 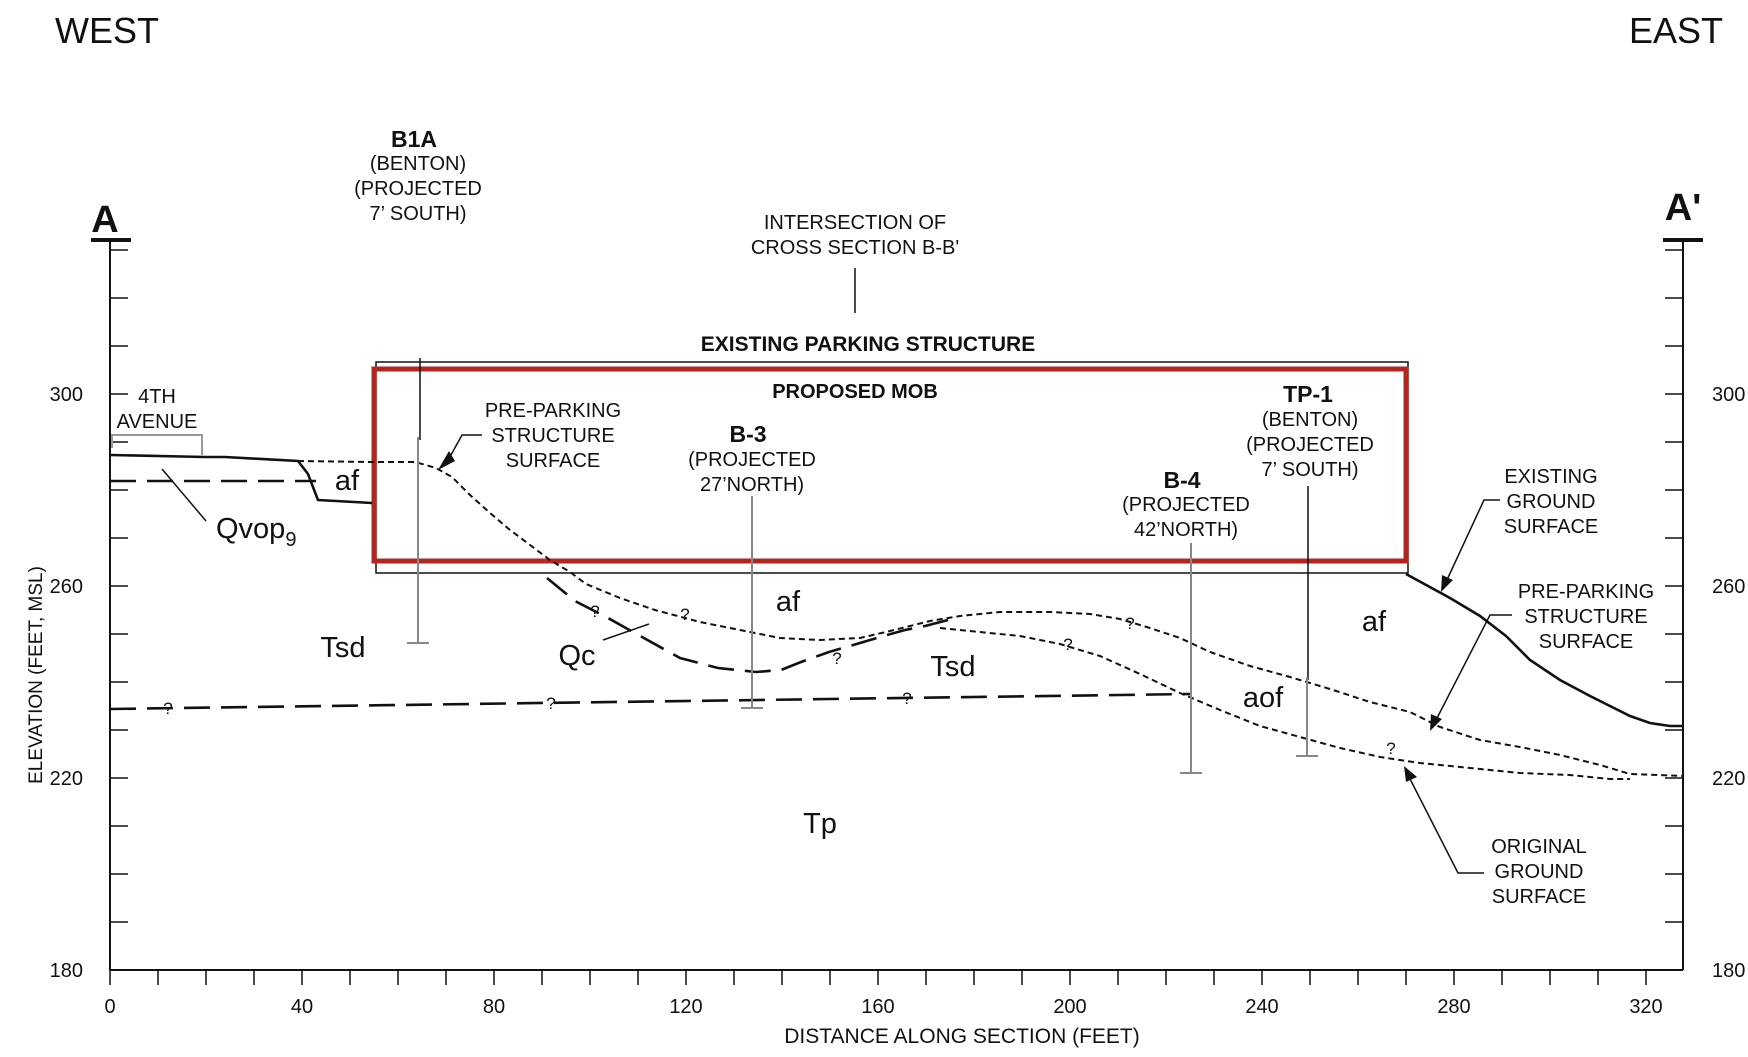 I want to click on existing-ground-east, so click(x=1544, y=650).